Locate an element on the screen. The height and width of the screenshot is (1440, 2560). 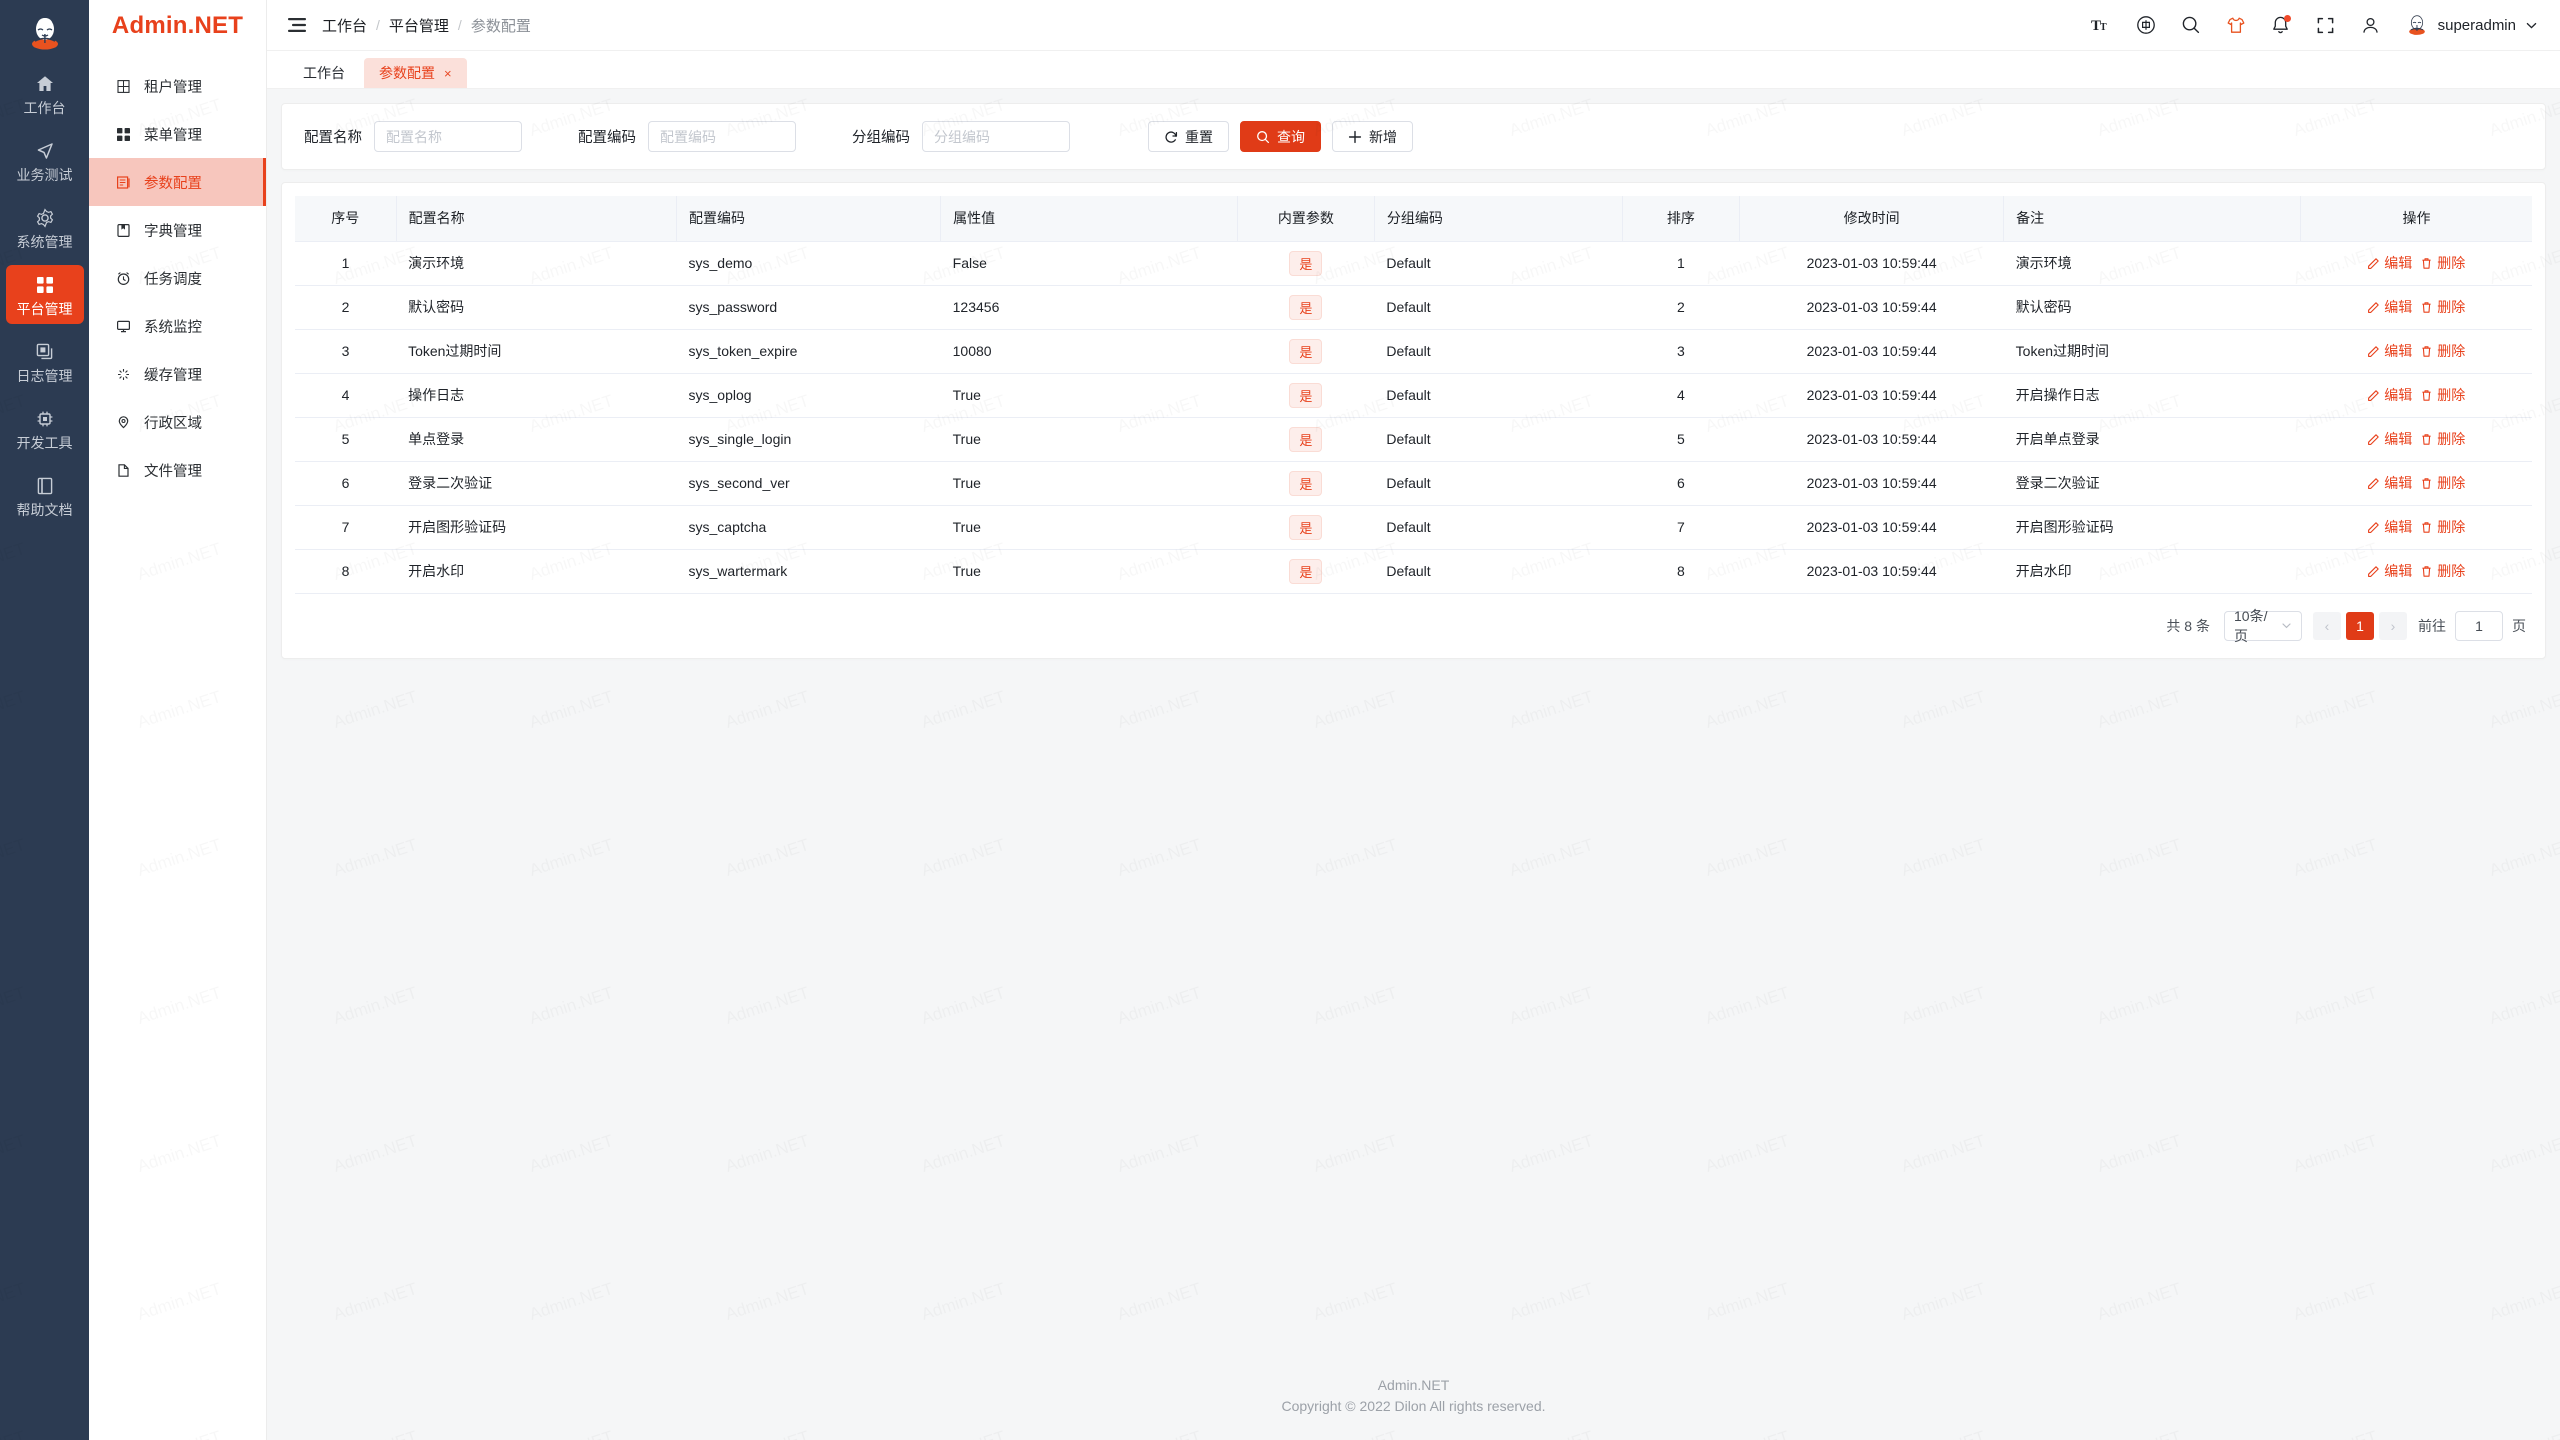
cell-seq: 1 is located at coordinates (346, 263).